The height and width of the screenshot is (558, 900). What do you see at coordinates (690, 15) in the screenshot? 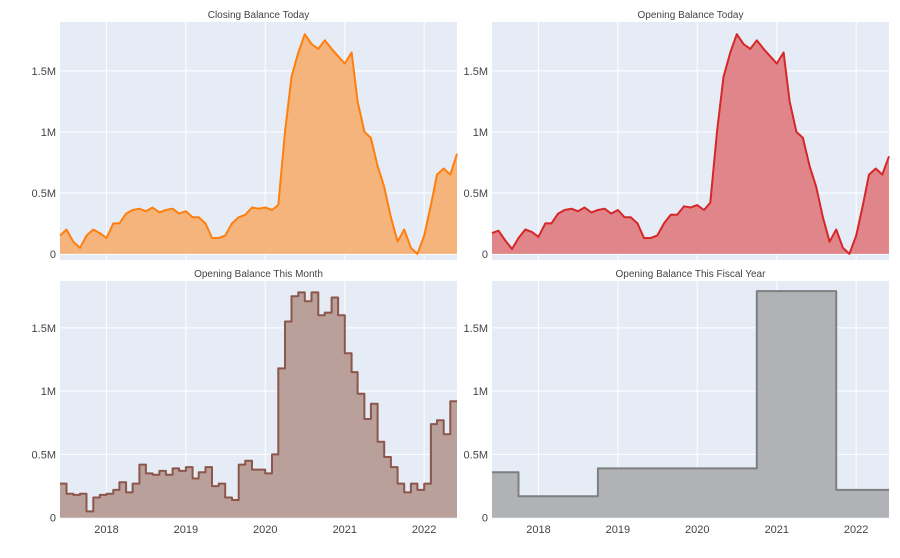
I see `chart-title: Opening Balance Today` at bounding box center [690, 15].